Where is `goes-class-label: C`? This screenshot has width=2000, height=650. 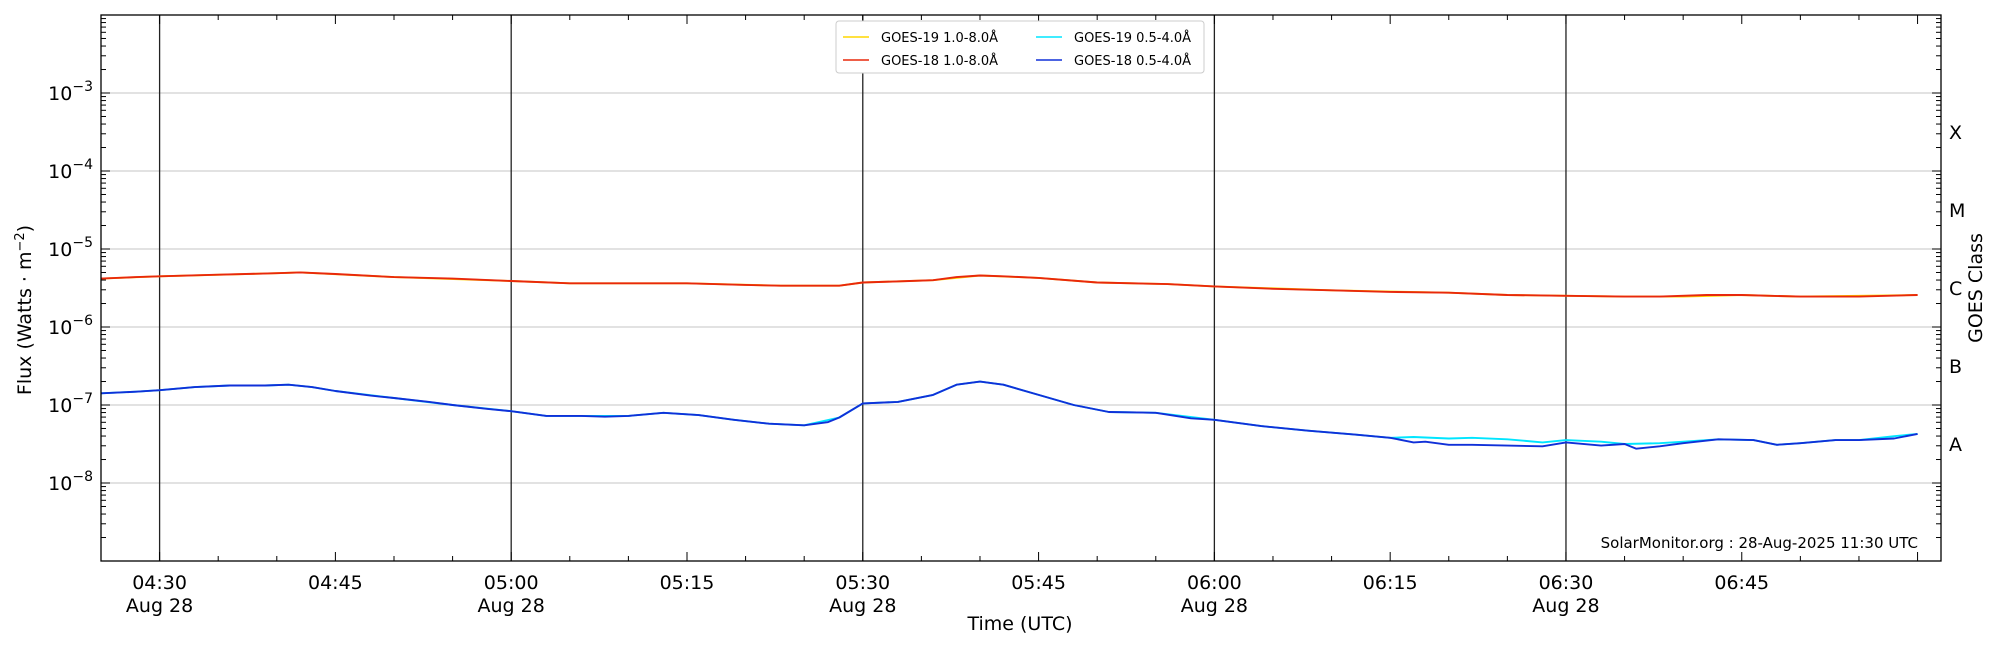
goes-class-label: C is located at coordinates (1955, 289).